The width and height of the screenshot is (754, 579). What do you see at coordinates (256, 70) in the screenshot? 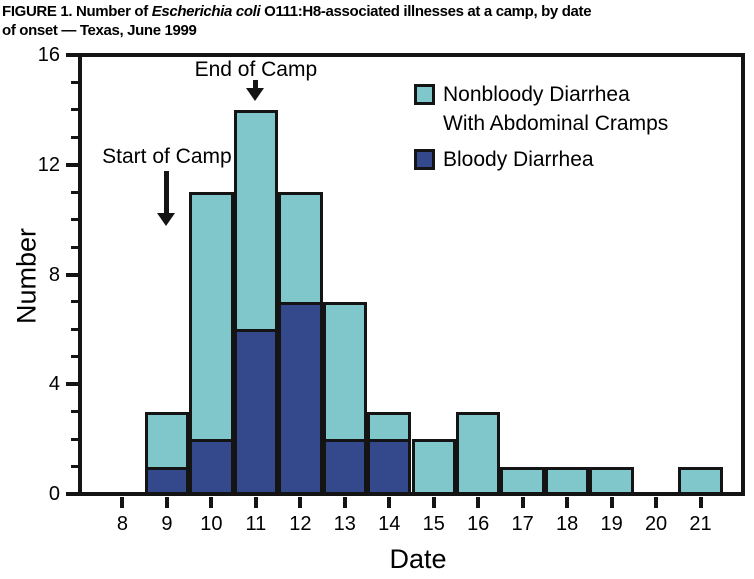
I see `annotation-label: End of Camp` at bounding box center [256, 70].